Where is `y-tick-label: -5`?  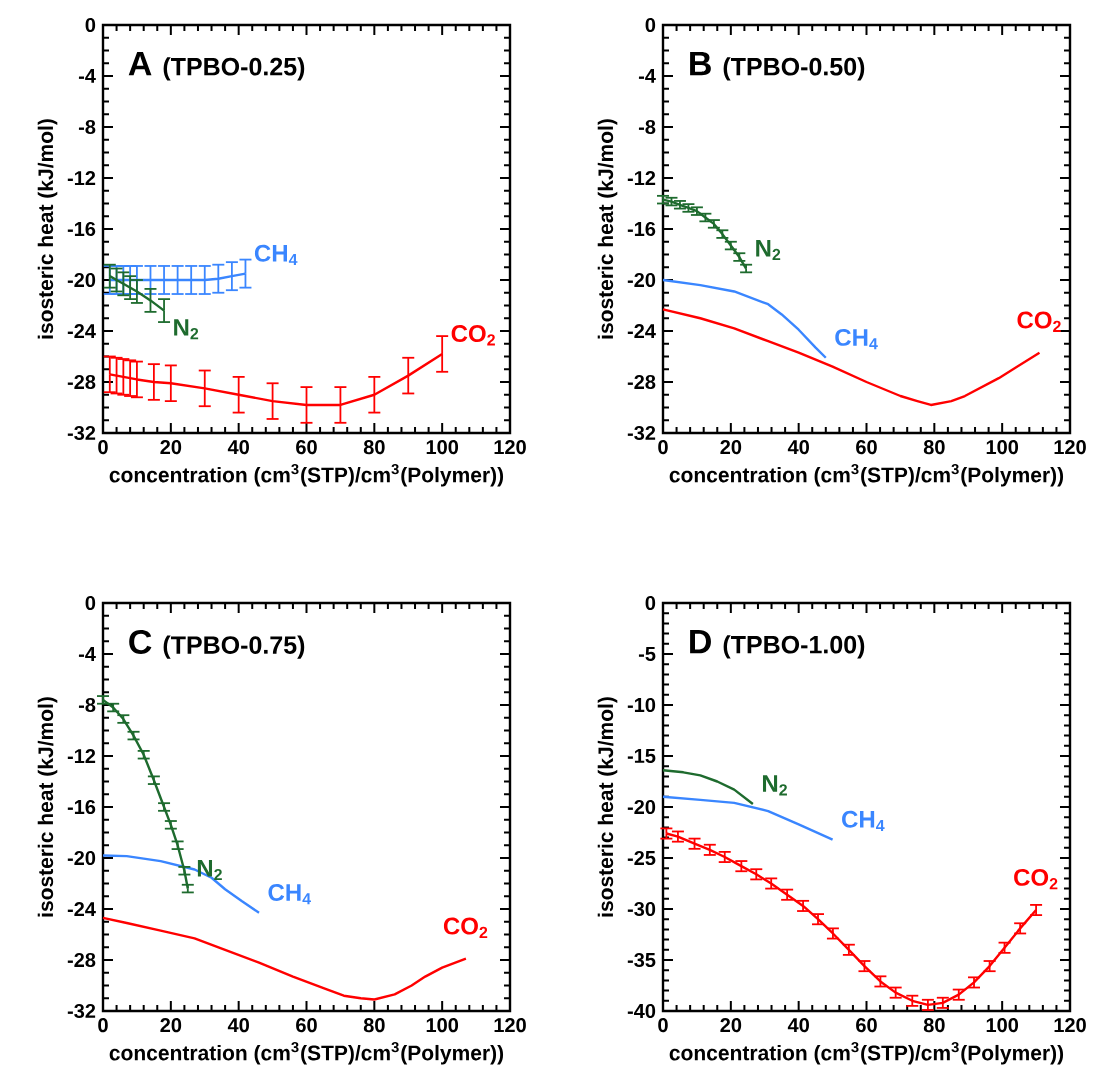 y-tick-label: -5 is located at coordinates (647, 654).